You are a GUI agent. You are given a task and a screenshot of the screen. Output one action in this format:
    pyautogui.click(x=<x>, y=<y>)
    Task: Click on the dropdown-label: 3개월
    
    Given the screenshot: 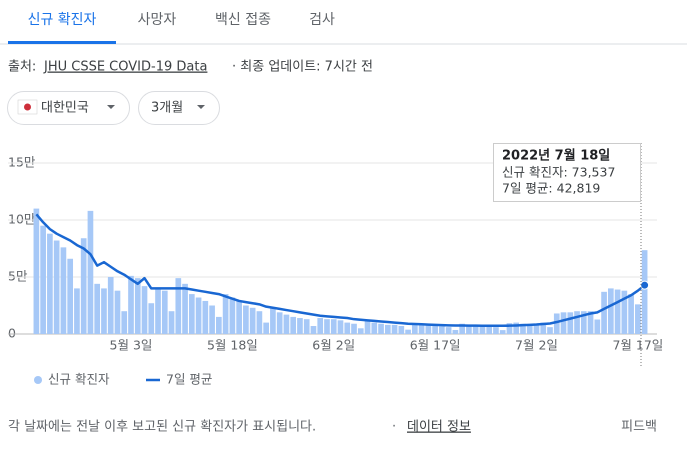 What is the action you would take?
    pyautogui.click(x=167, y=108)
    